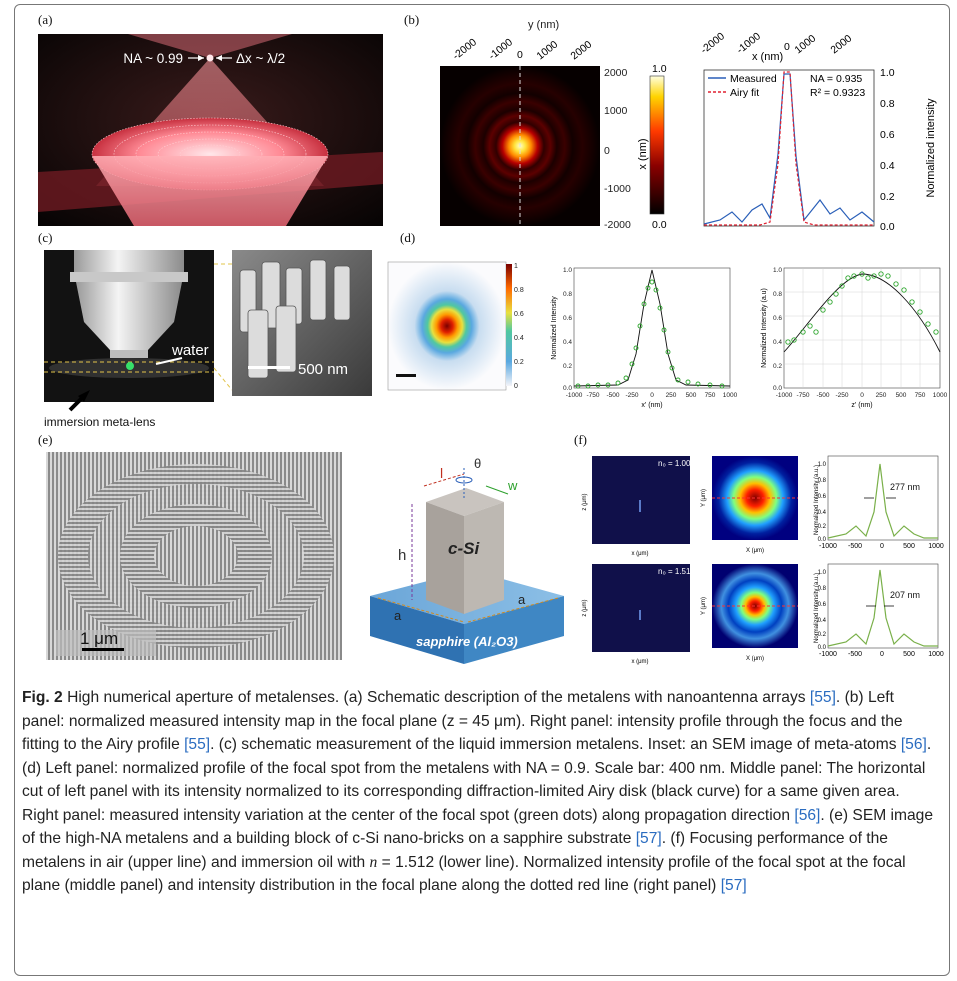 The height and width of the screenshot is (981, 957). I want to click on immersion-lens-label: immersion meta-lens, so click(99, 421).